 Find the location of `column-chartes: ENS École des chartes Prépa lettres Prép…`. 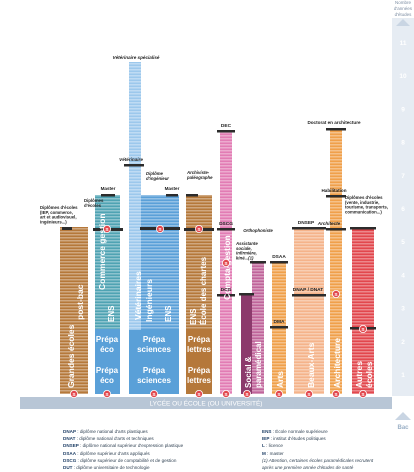

column-chartes: ENS École des chartes Prépa lettres Prép… is located at coordinates (199, 282).